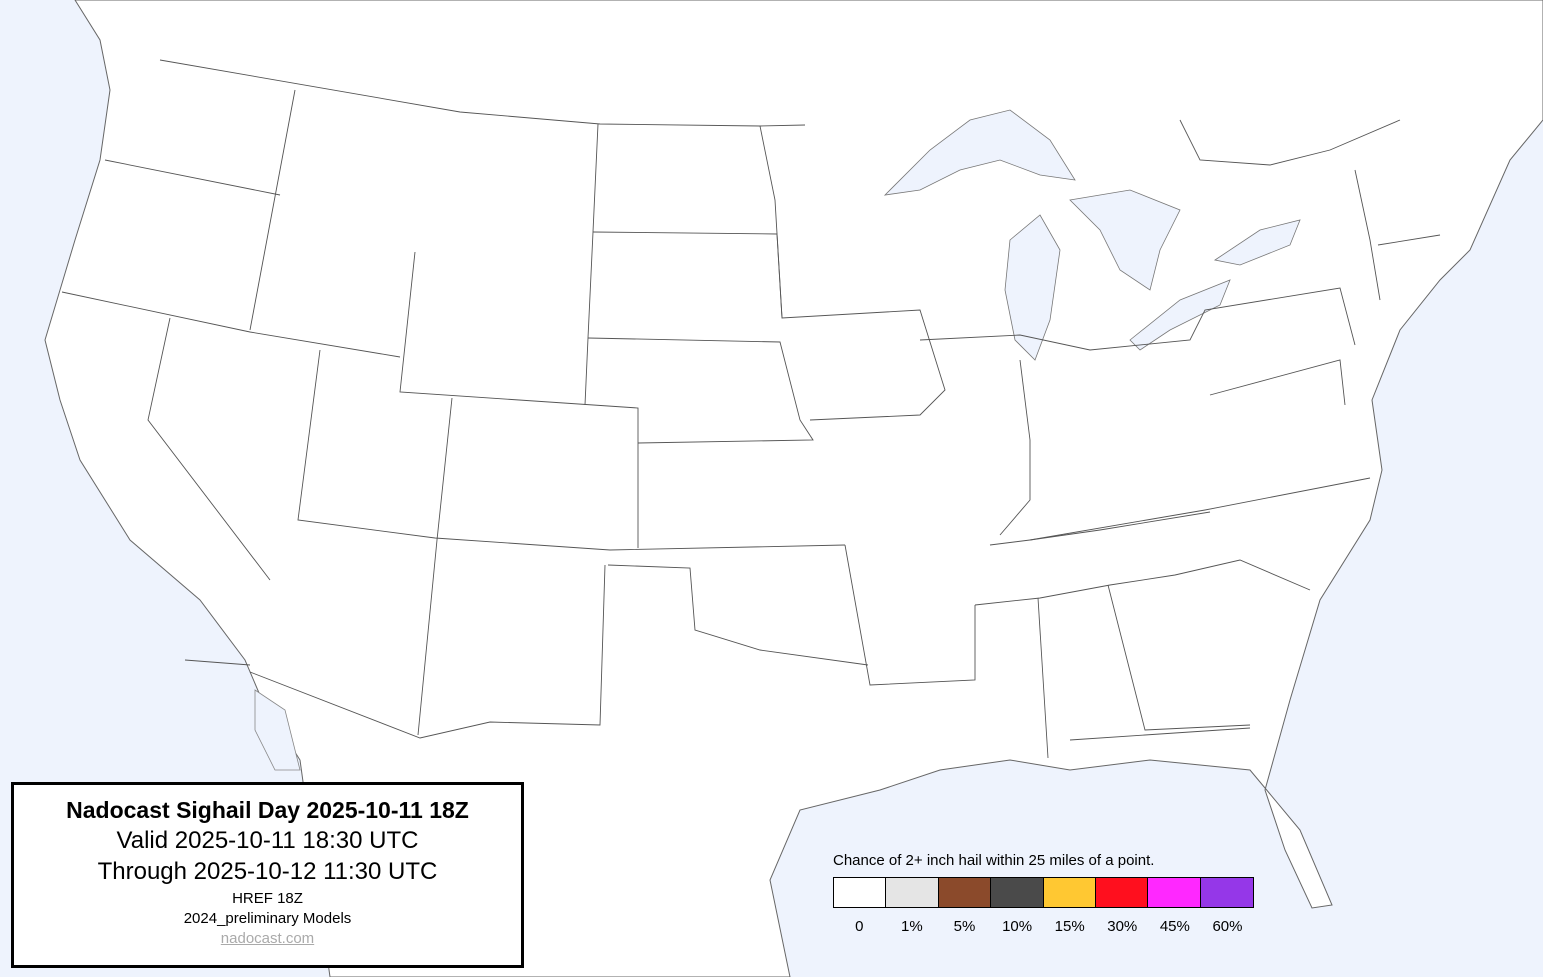  What do you see at coordinates (267, 871) in the screenshot?
I see `through-time: Through 2025-10-12 11:30 UTC` at bounding box center [267, 871].